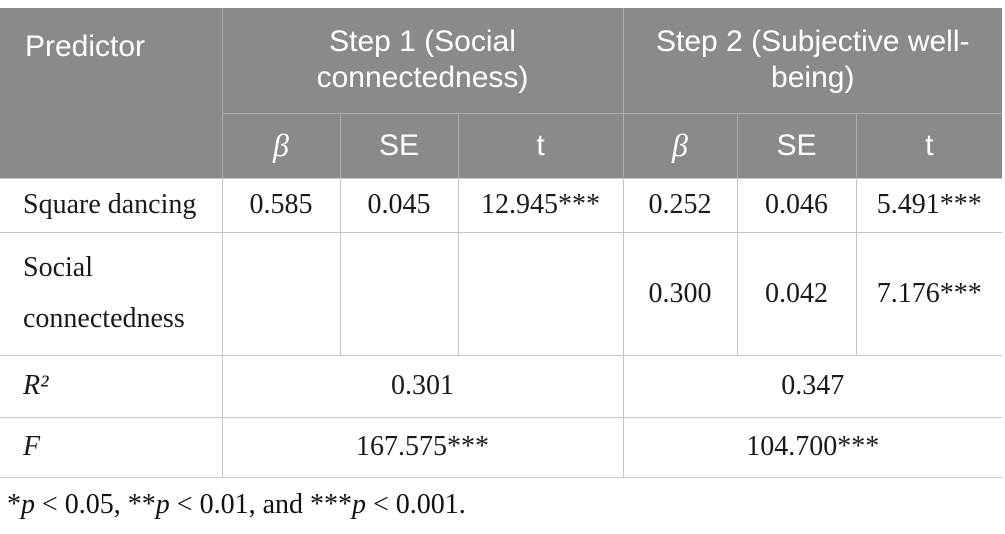  What do you see at coordinates (796, 146) in the screenshot?
I see `subheader-step2-se: SE` at bounding box center [796, 146].